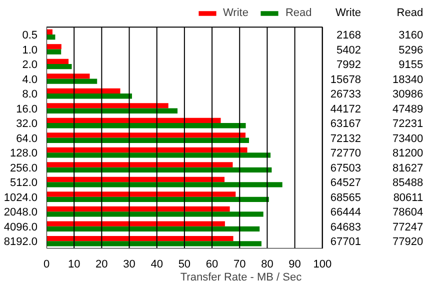 The width and height of the screenshot is (439, 286). I want to click on y-tick-label: 512.0, so click(24, 183).